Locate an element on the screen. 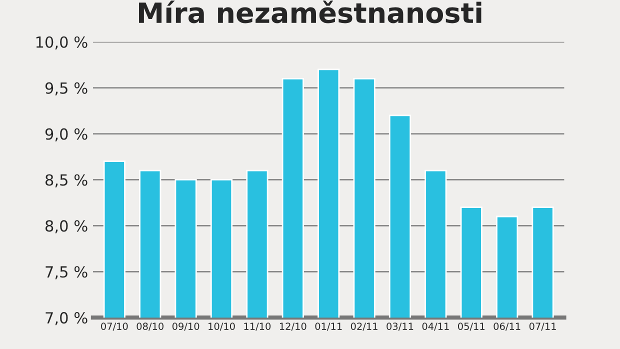  x-tick-label: 12/10 is located at coordinates (293, 326).